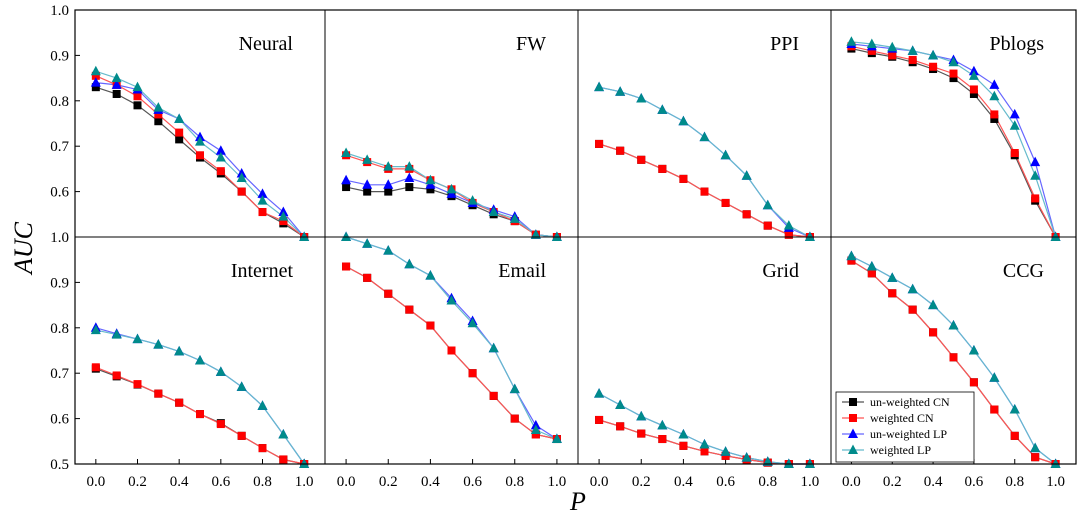 The width and height of the screenshot is (1078, 521). Describe the element at coordinates (902, 418) in the screenshot. I see `legend-label: weighted CN` at that location.